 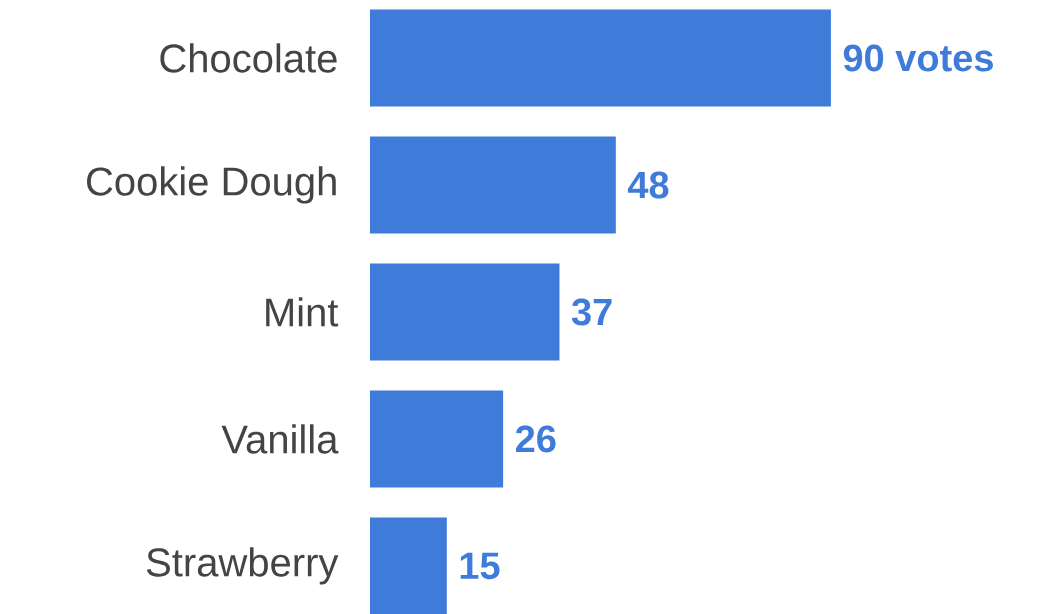 What do you see at coordinates (535, 439) in the screenshot?
I see `data-label: 26` at bounding box center [535, 439].